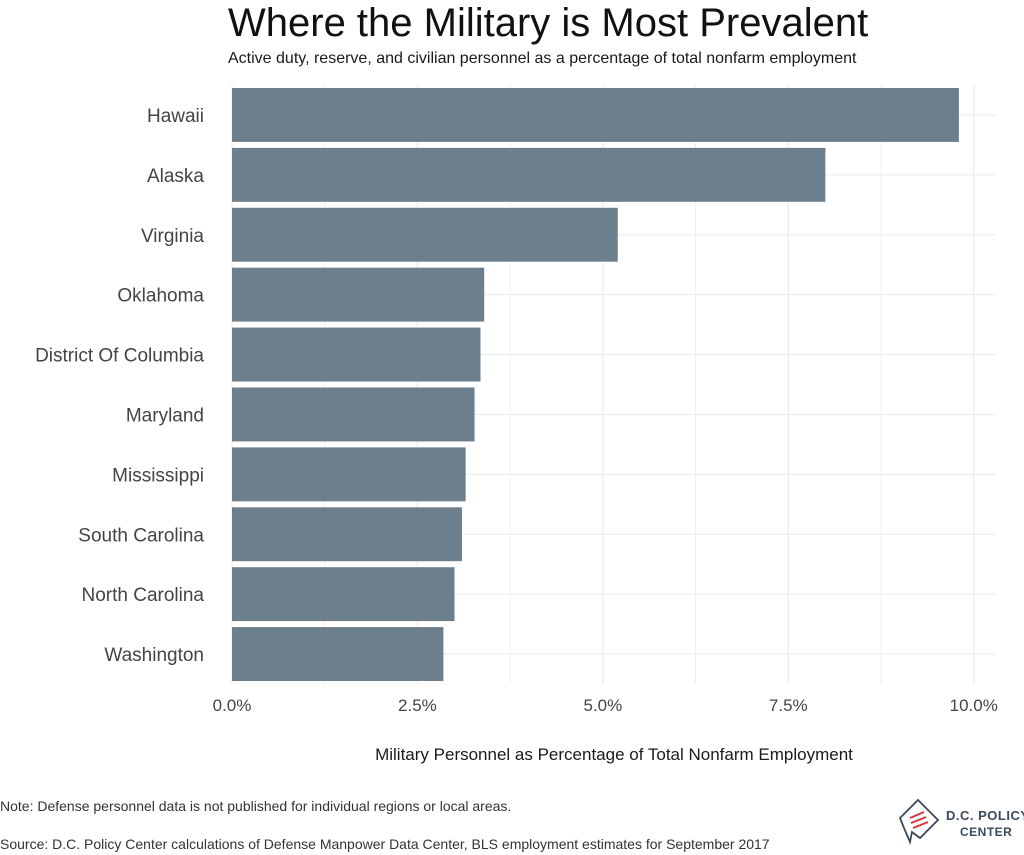 The height and width of the screenshot is (855, 1024). What do you see at coordinates (529, 174) in the screenshot?
I see `bar-alaska` at bounding box center [529, 174].